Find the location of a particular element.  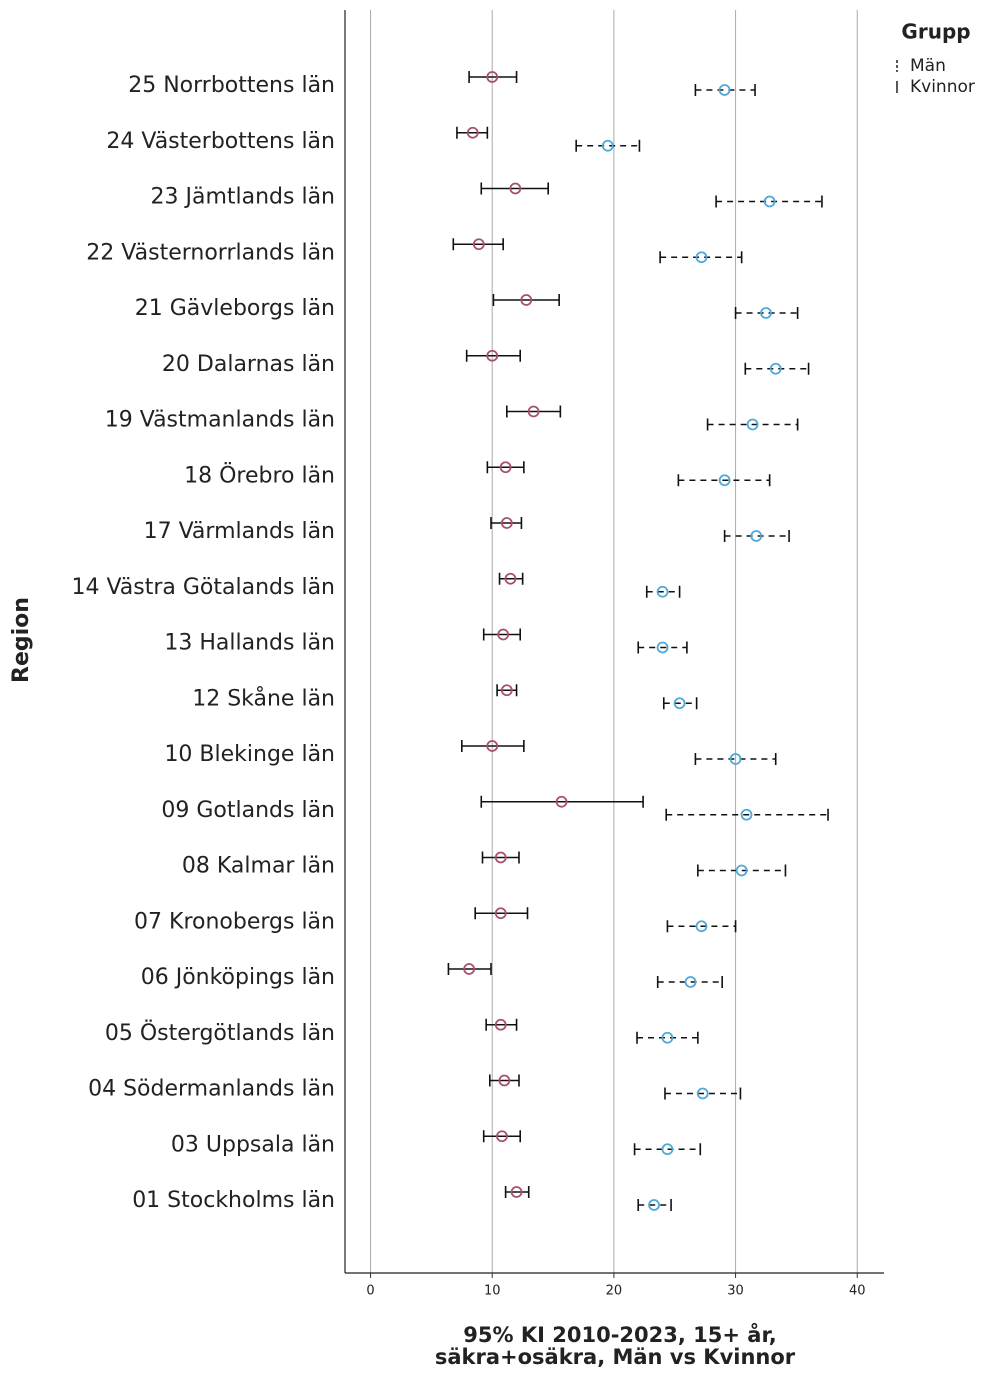

x-tick-label: 10 is located at coordinates (492, 1291).